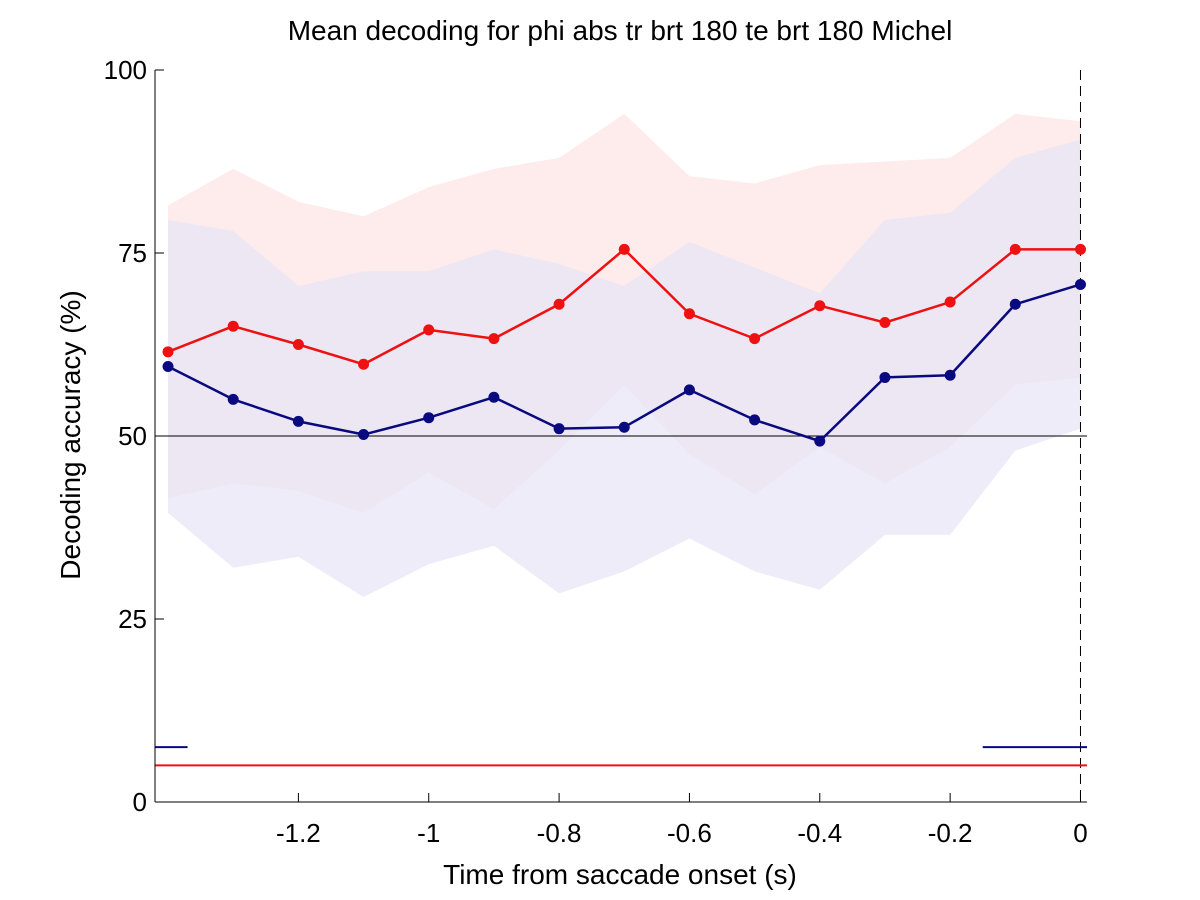  Describe the element at coordinates (140, 802) in the screenshot. I see `y-tick-label: 0` at that location.